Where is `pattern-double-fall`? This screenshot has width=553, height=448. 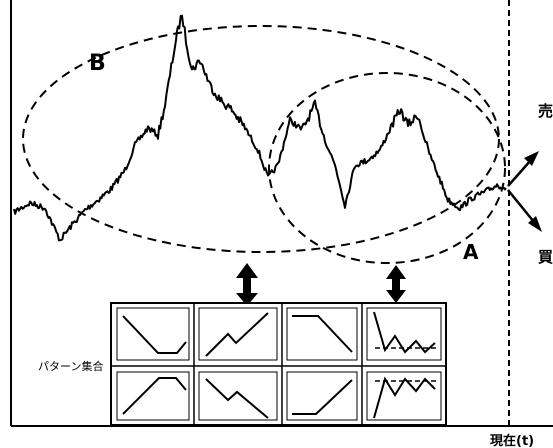 pattern-double-fall is located at coordinates (237, 398).